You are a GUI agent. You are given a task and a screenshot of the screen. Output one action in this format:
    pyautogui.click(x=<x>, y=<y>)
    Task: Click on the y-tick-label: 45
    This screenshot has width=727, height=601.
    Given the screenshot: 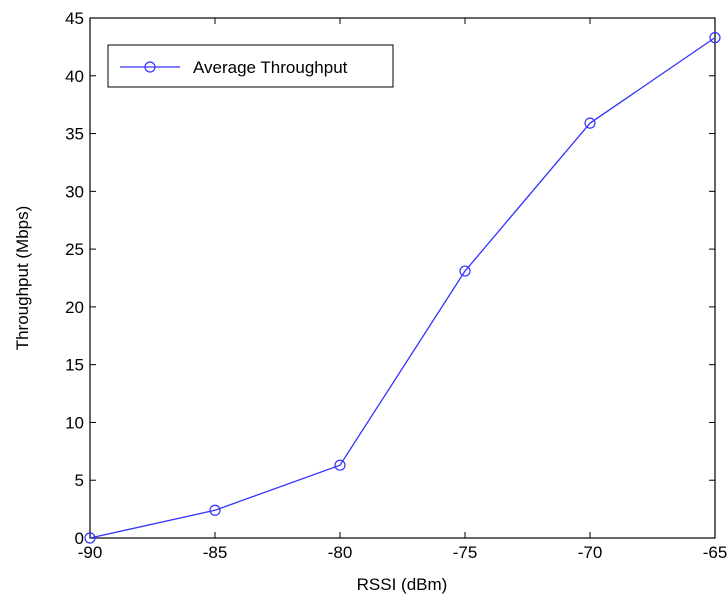 What is the action you would take?
    pyautogui.click(x=74, y=18)
    